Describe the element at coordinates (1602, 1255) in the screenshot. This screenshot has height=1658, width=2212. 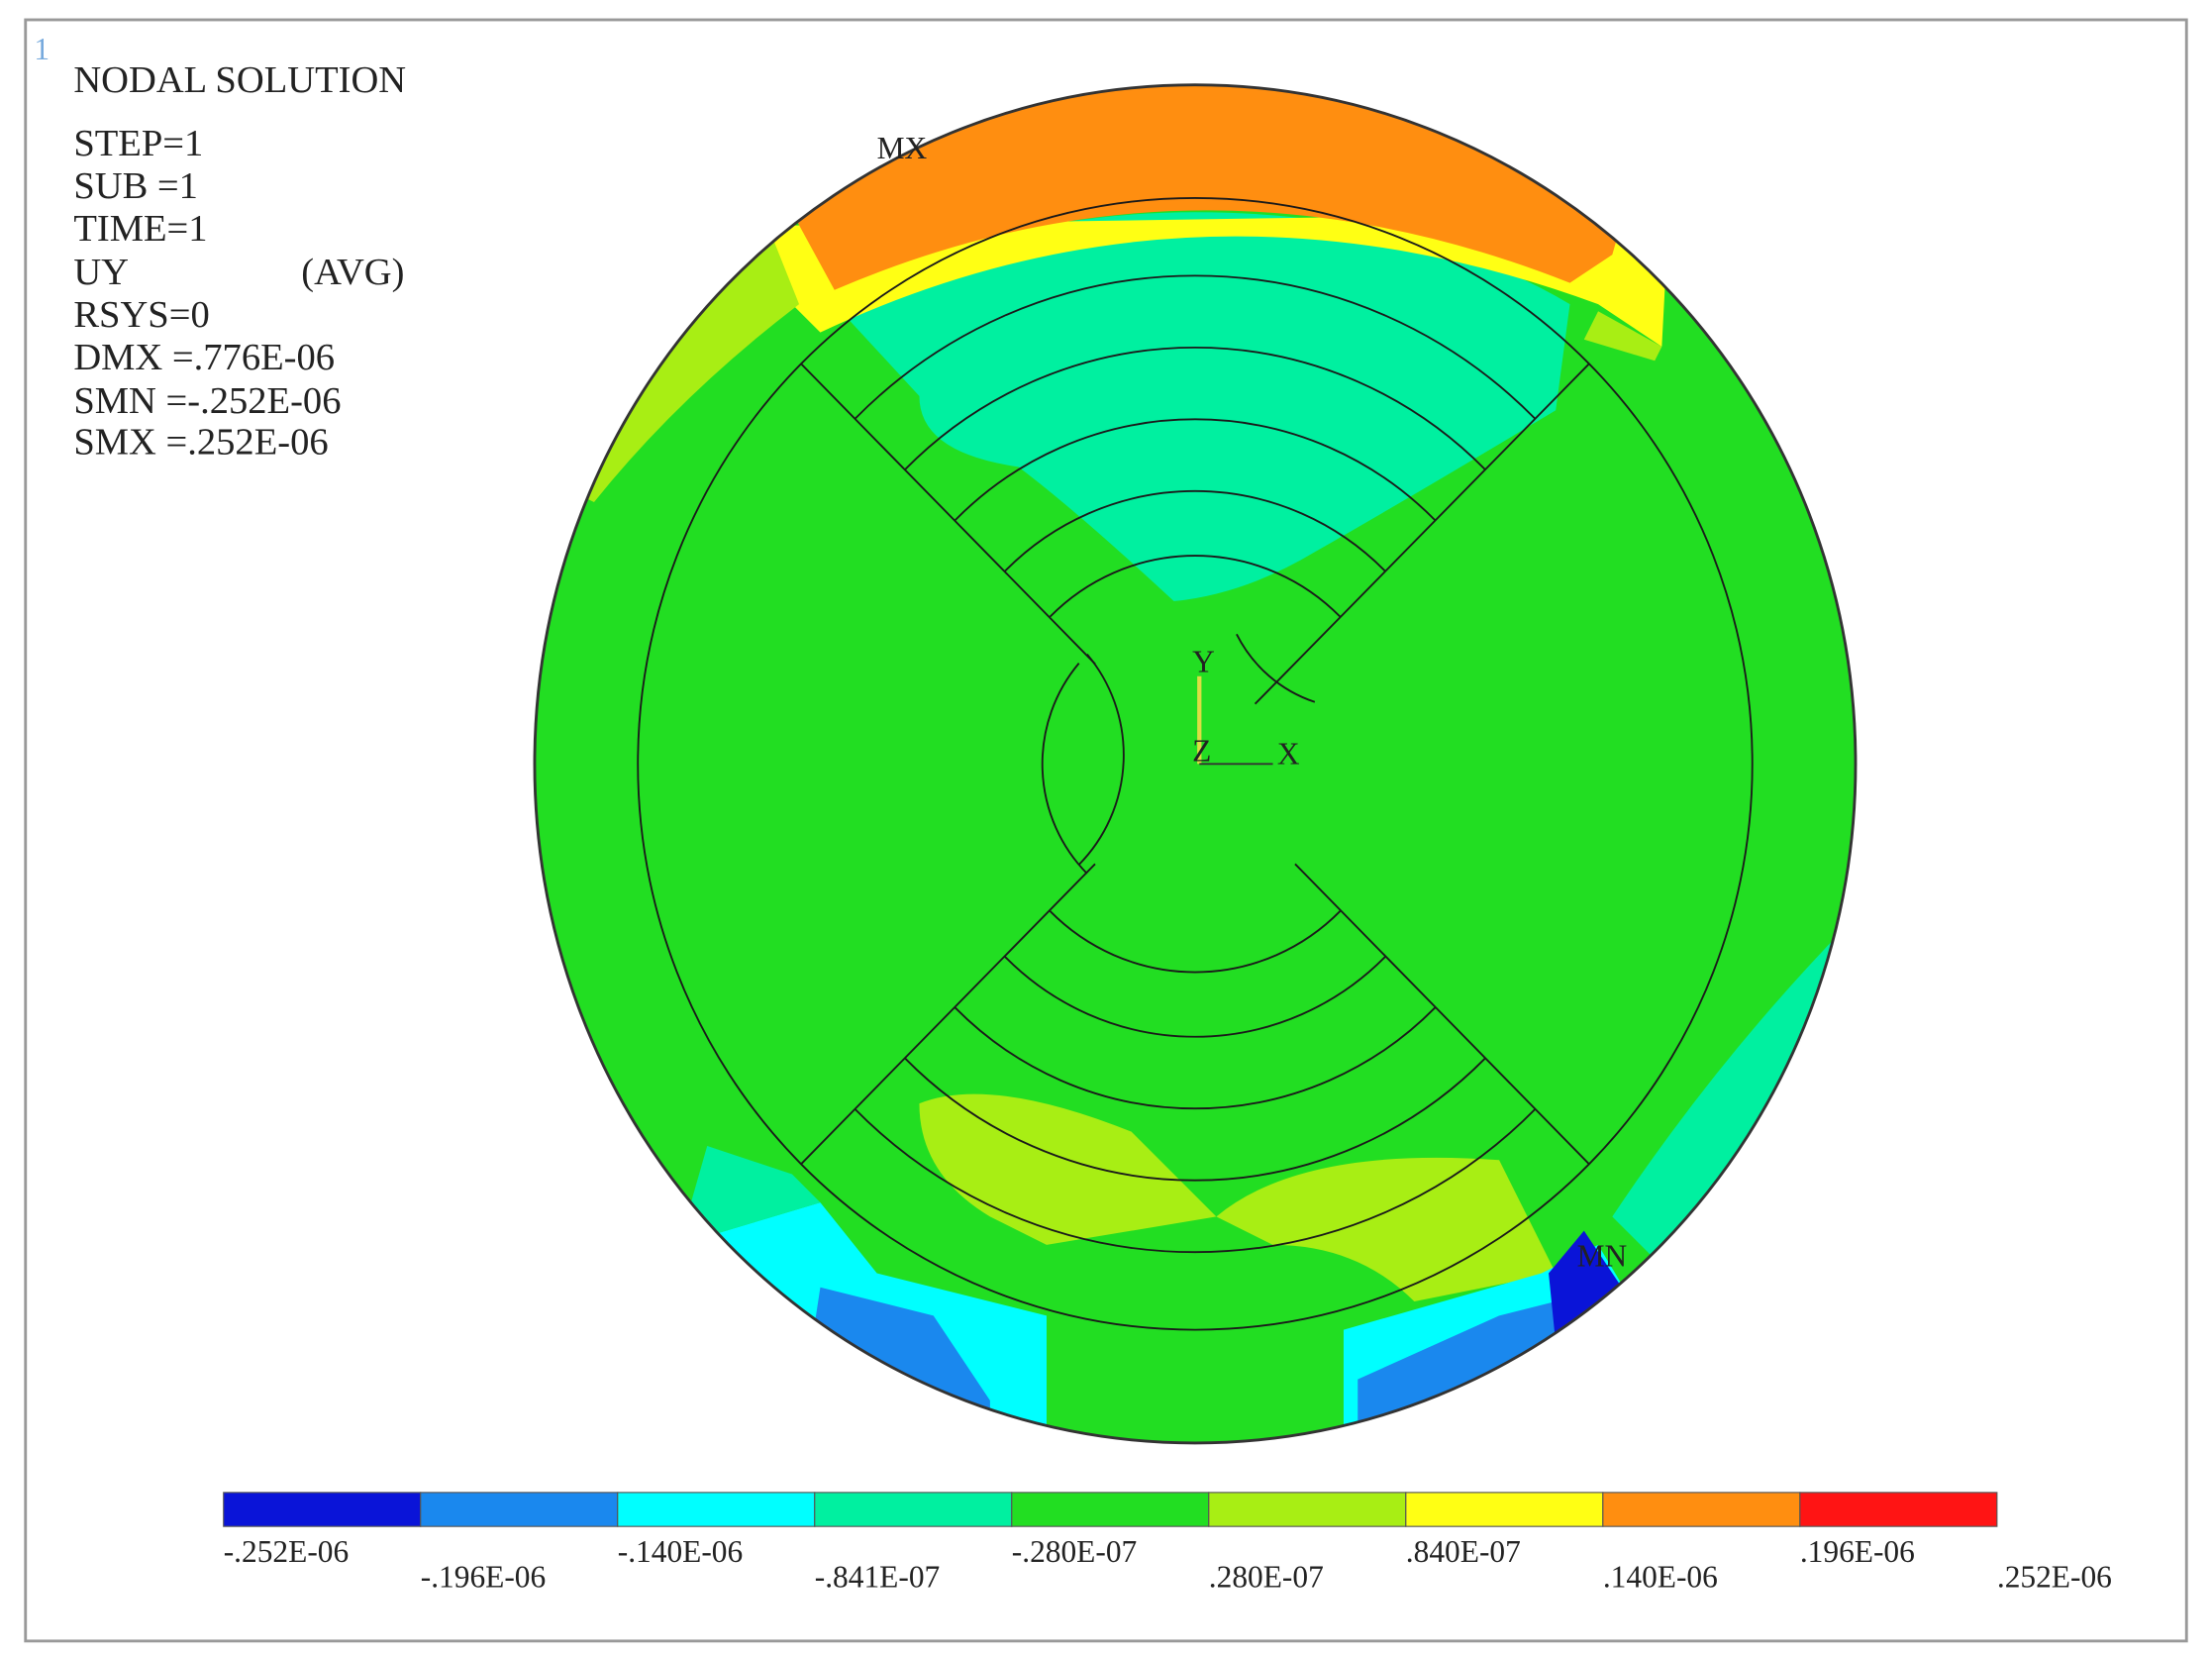
I see `min-marker: MN` at that location.